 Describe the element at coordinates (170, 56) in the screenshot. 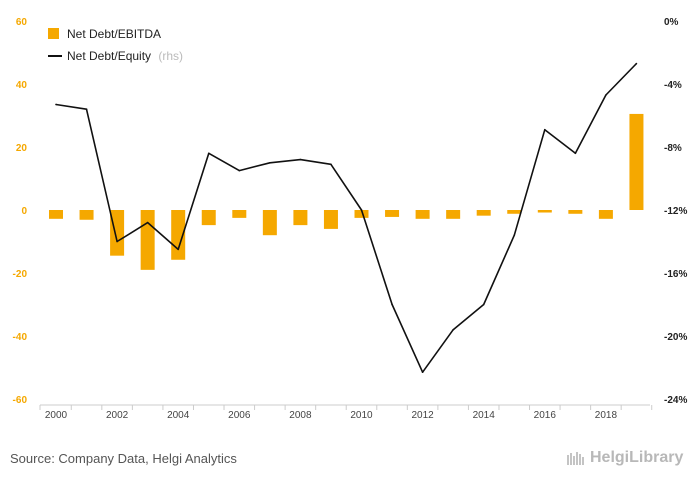

I see `legend-label-line-suffix: (rhs)` at that location.